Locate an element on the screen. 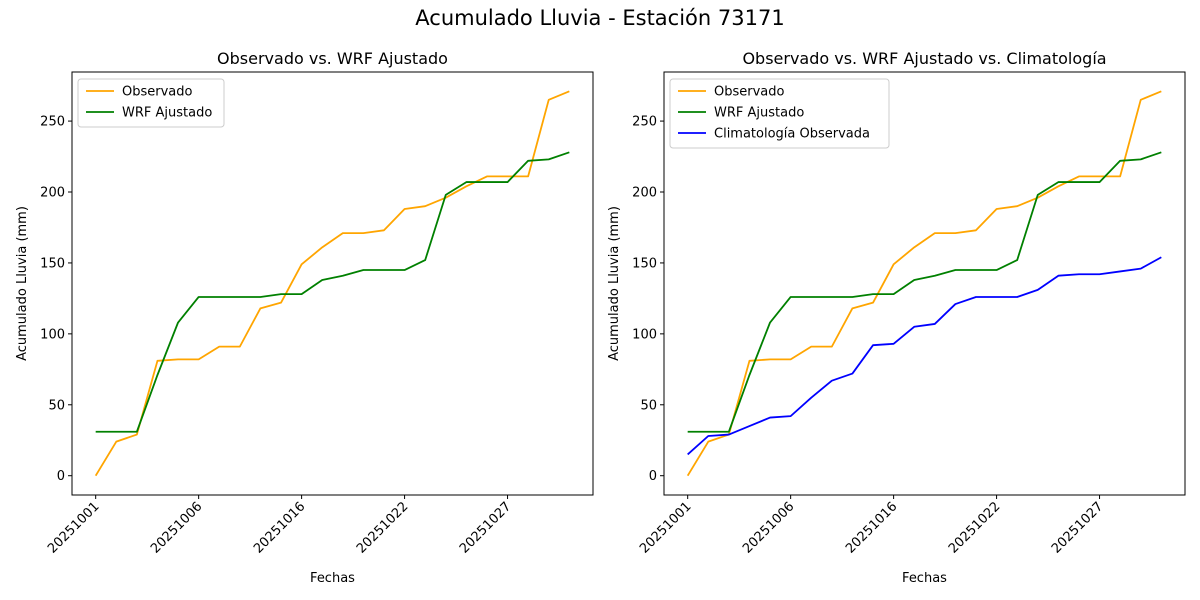  legend-label: Climatología Observada is located at coordinates (792, 134).